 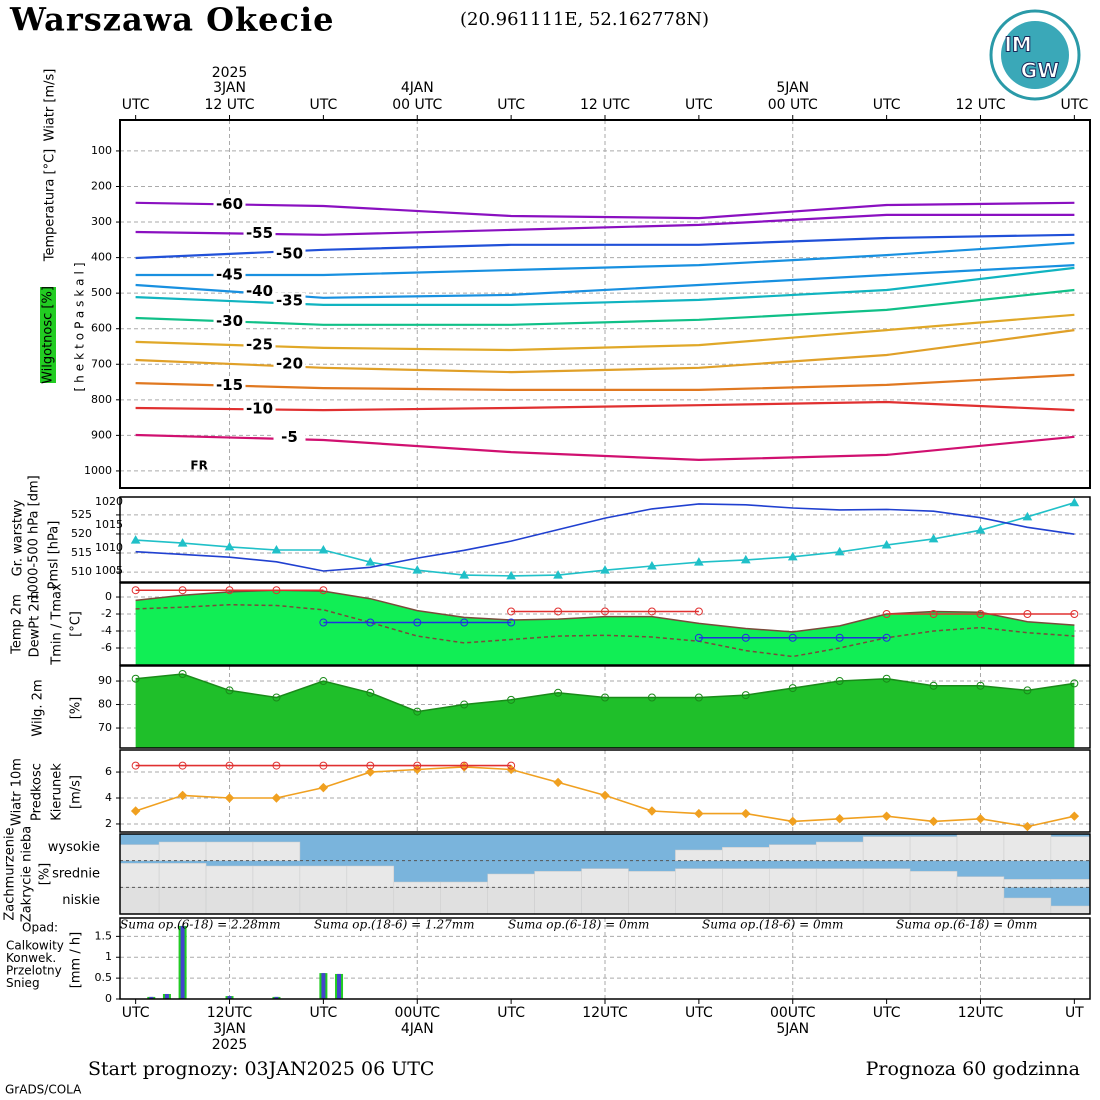 What do you see at coordinates (105, 680) in the screenshot?
I see `y-tick-label: 90` at bounding box center [105, 680].